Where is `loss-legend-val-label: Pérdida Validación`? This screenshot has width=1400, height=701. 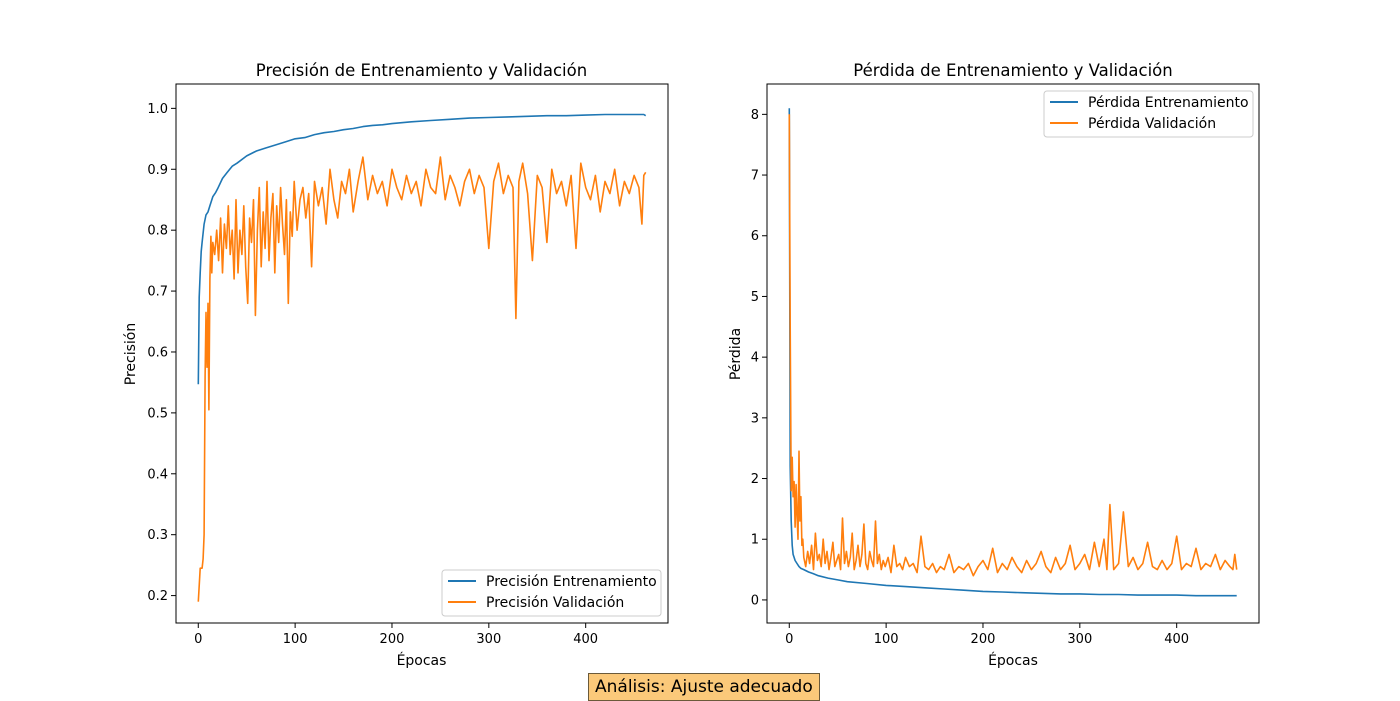
loss-legend-val-label: Pérdida Validación is located at coordinates (1152, 124).